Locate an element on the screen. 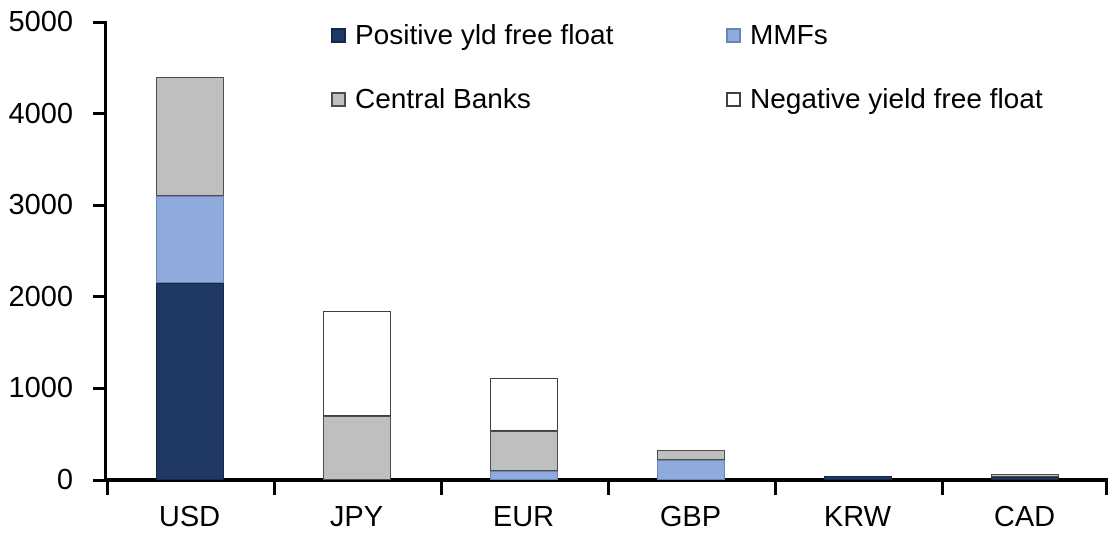 The width and height of the screenshot is (1109, 556). bar-segment-krw is located at coordinates (857, 477).